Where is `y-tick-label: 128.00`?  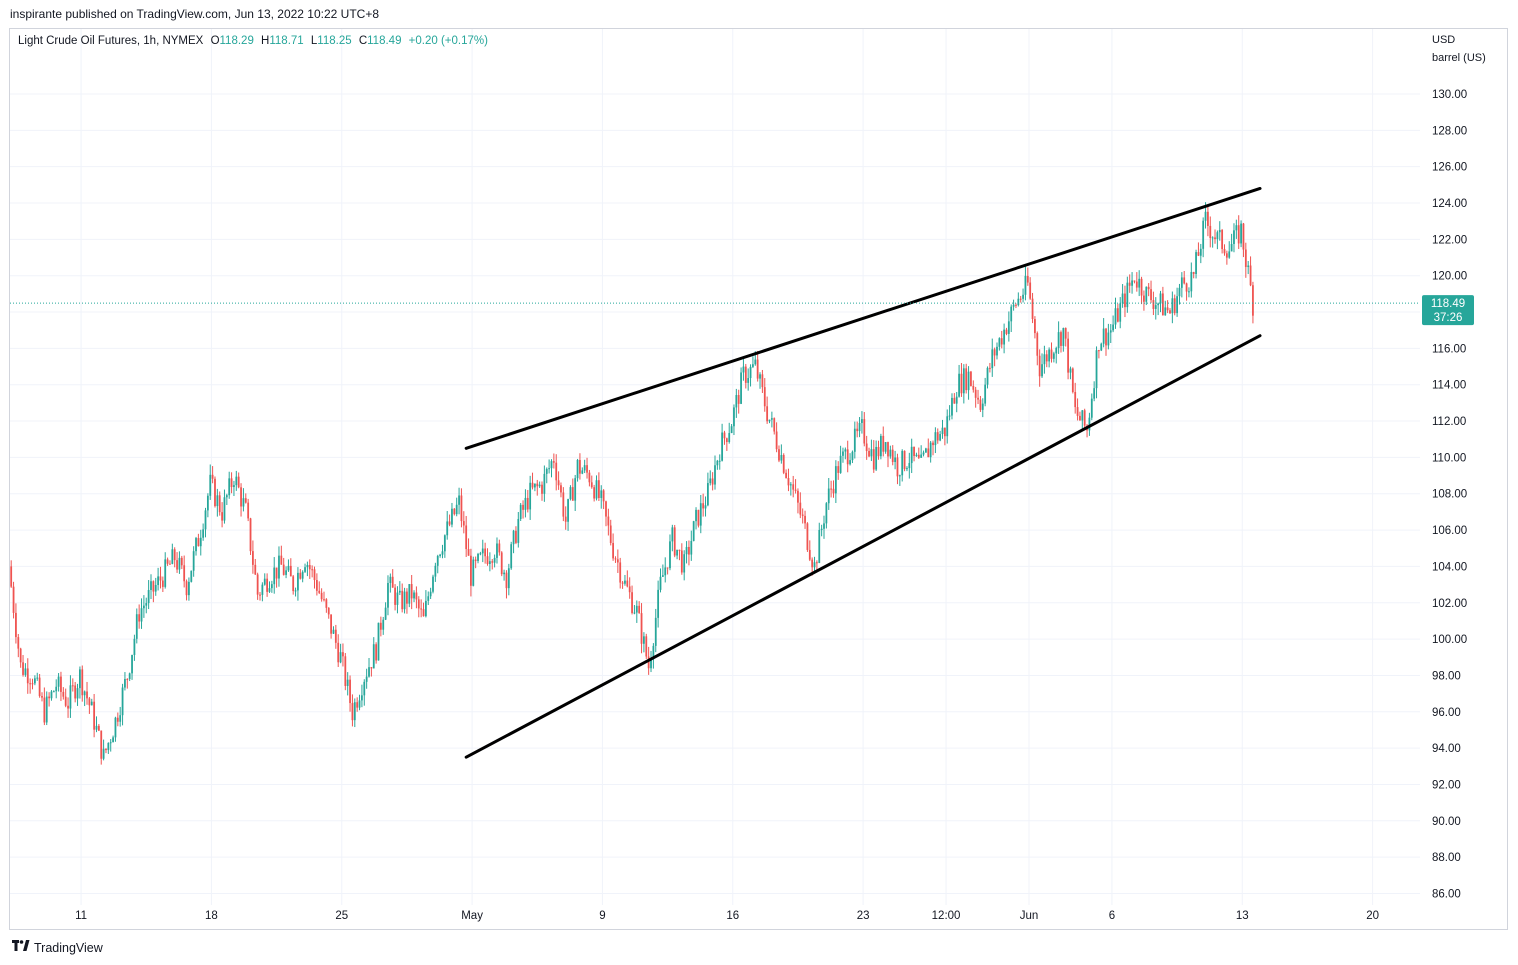 y-tick-label: 128.00 is located at coordinates (1449, 131).